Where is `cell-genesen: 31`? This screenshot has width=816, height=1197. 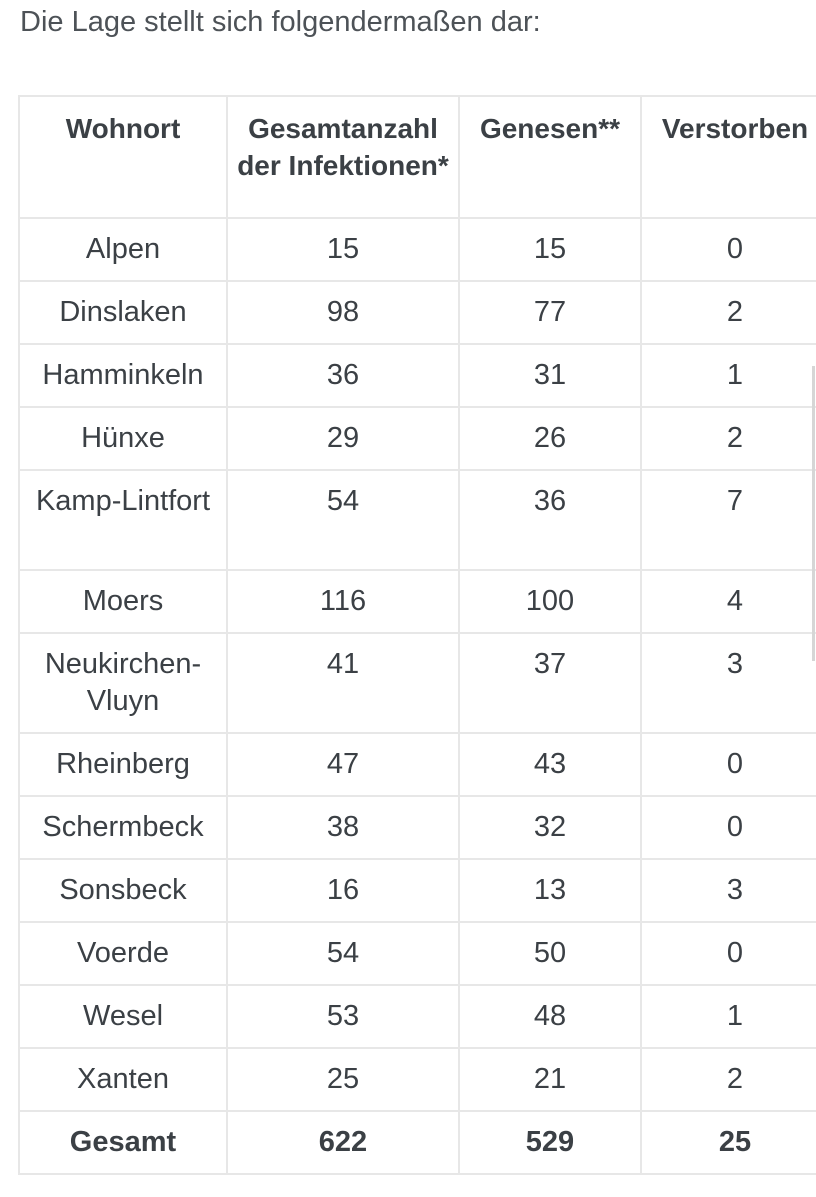
cell-genesen: 31 is located at coordinates (550, 375).